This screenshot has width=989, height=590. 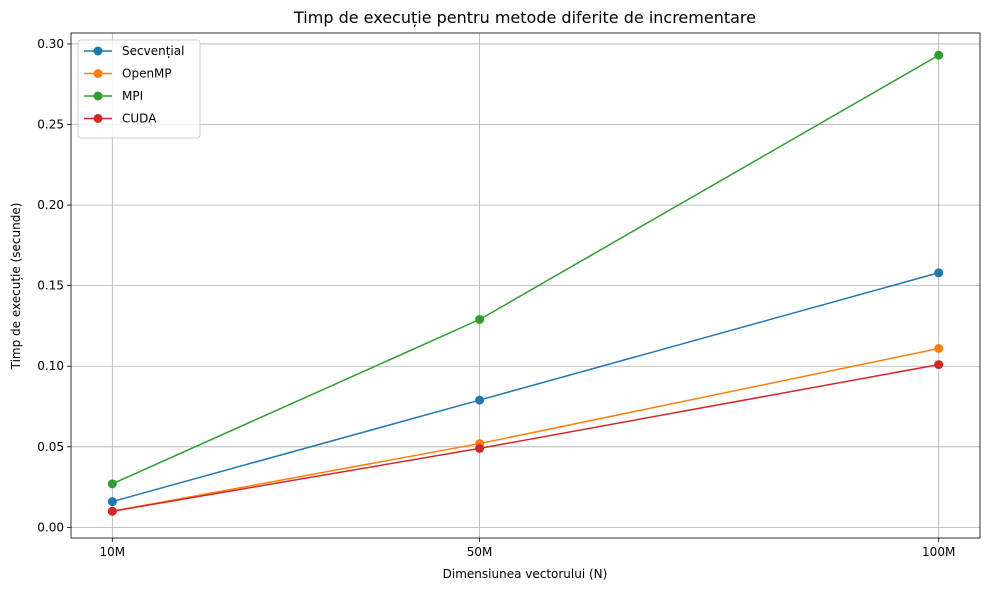 I want to click on x-tick-label: 100M, so click(x=938, y=552).